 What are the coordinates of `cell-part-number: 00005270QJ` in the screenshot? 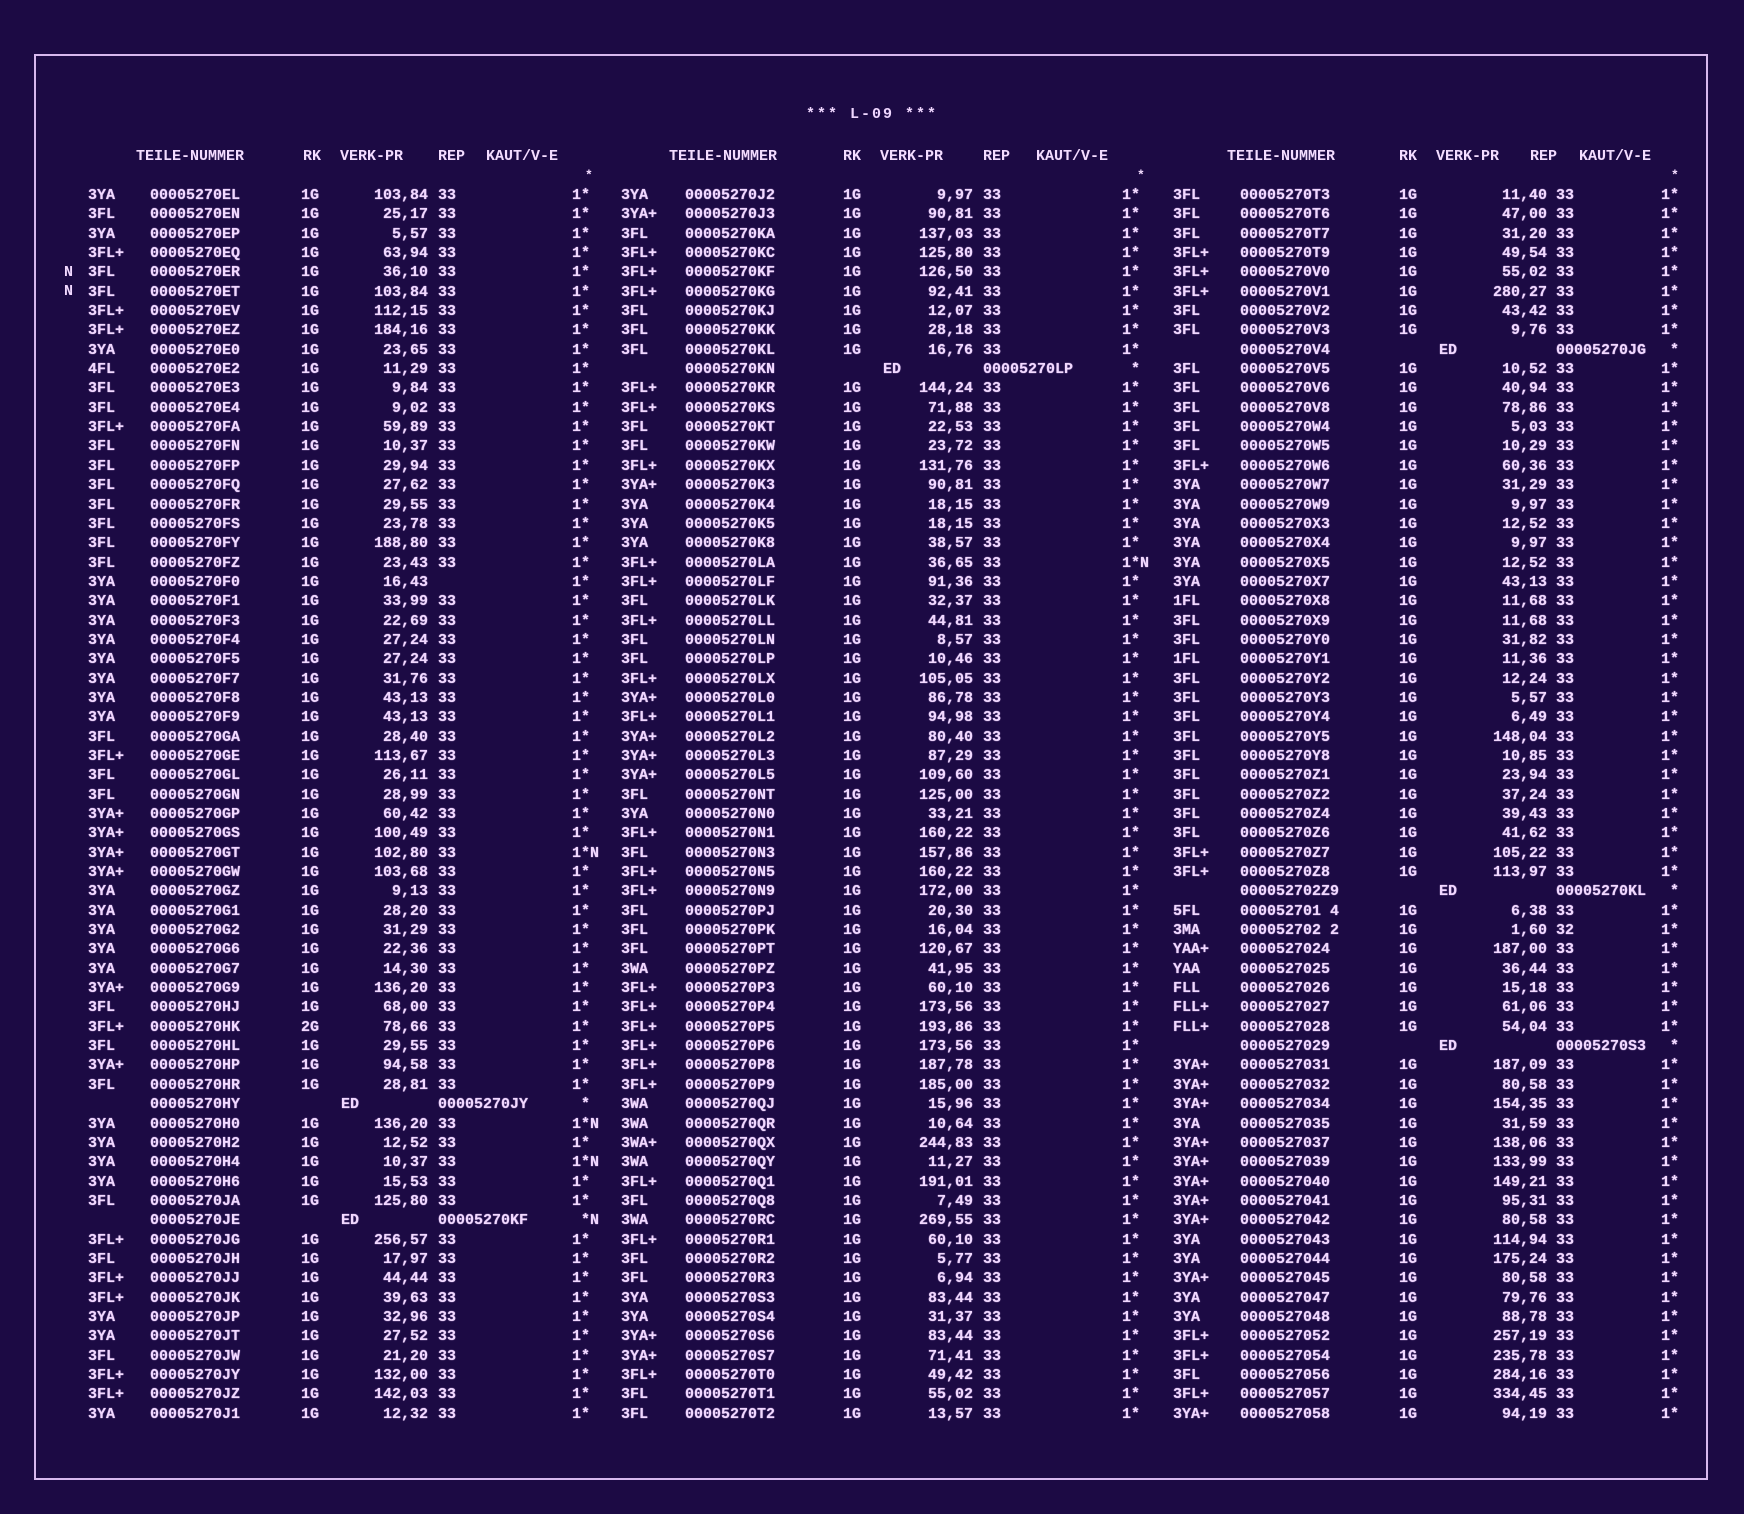 It's located at (730, 1105).